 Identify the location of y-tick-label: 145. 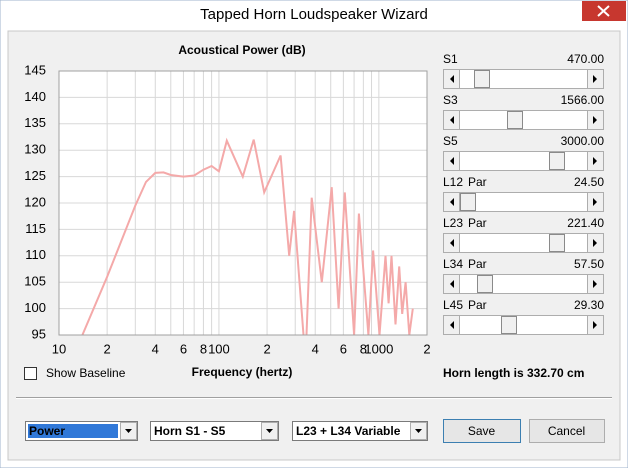
(35, 69).